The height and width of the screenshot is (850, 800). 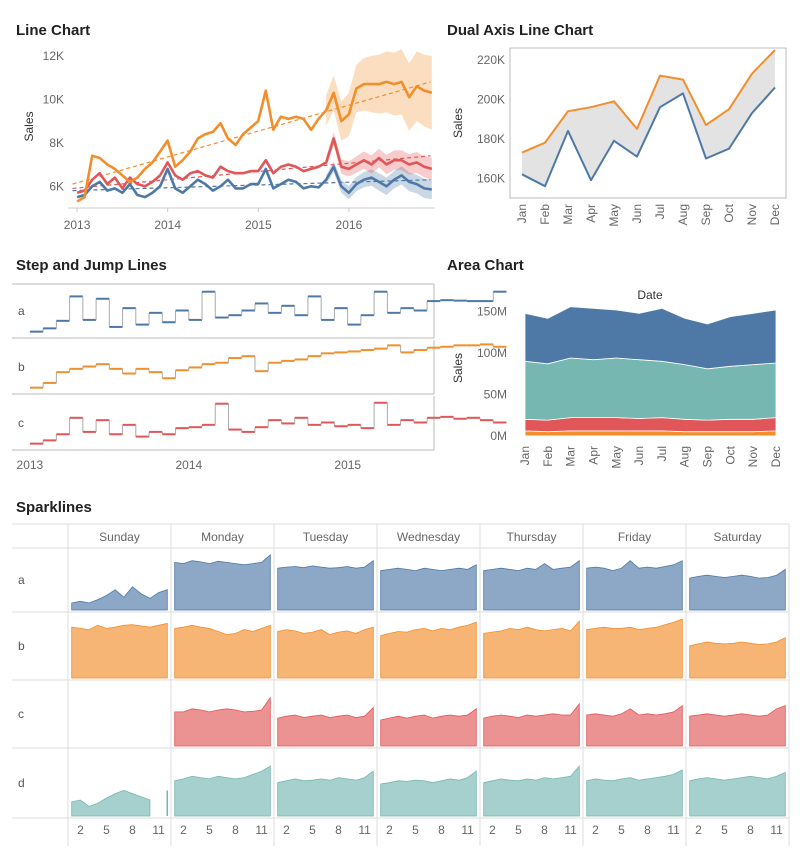 What do you see at coordinates (29, 126) in the screenshot?
I see `line-y-axis-label: Sales` at bounding box center [29, 126].